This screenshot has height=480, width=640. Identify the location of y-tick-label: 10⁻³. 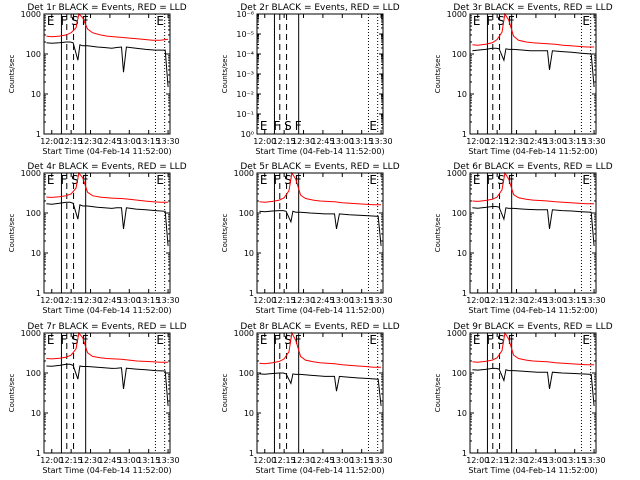
(245, 74).